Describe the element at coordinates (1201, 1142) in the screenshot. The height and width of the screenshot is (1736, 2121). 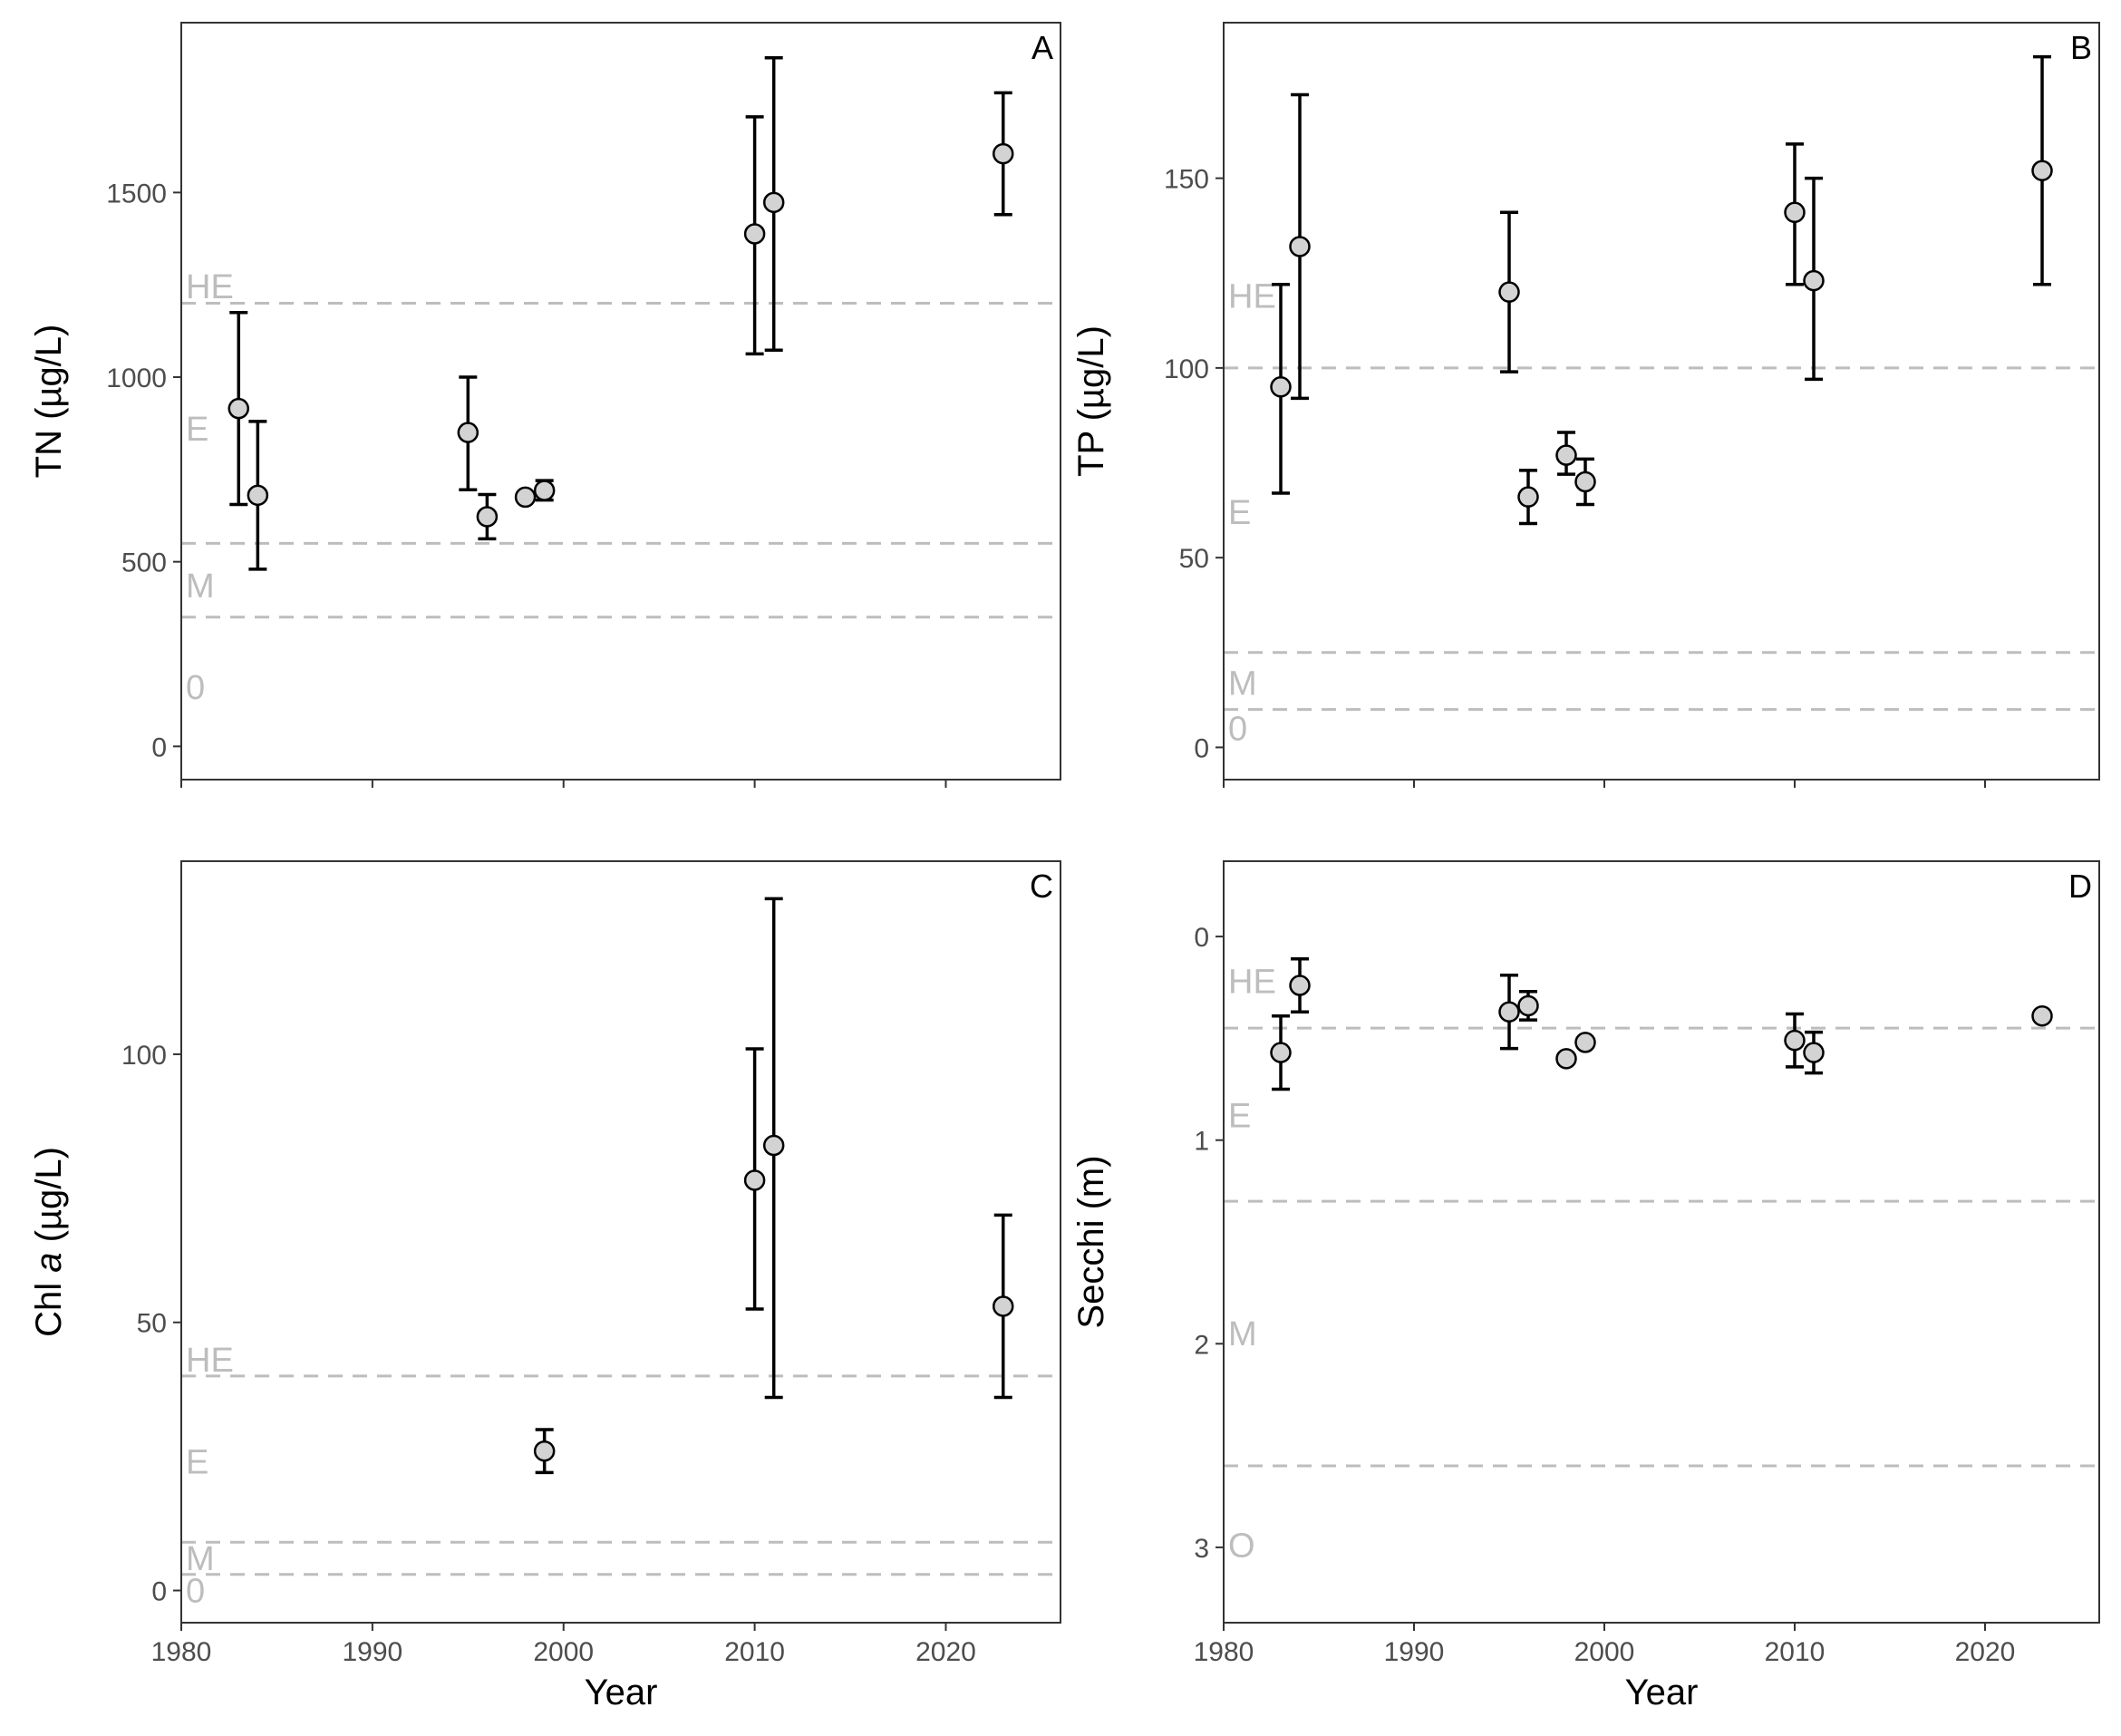
I see `y-tick-label: 1` at that location.